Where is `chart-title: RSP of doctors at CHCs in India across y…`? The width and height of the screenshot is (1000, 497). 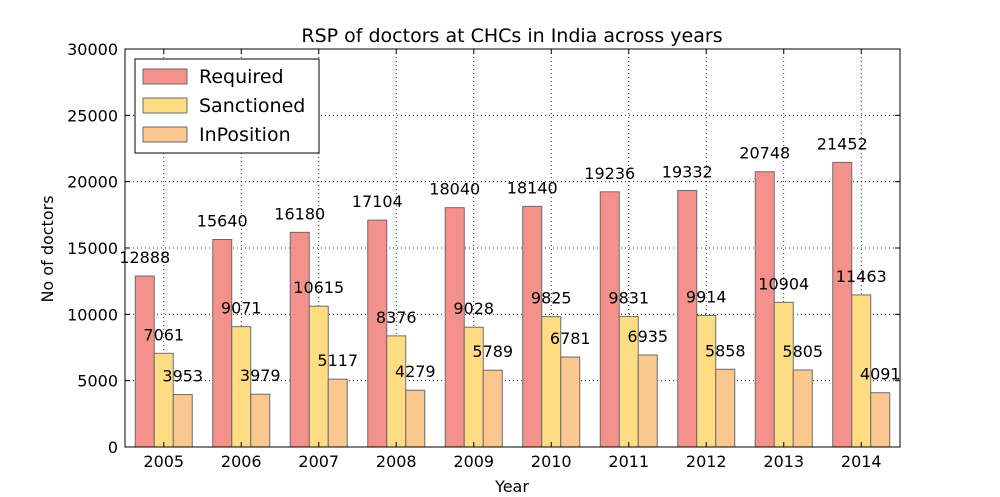
chart-title: RSP of doctors at CHCs in India across y… is located at coordinates (511, 36).